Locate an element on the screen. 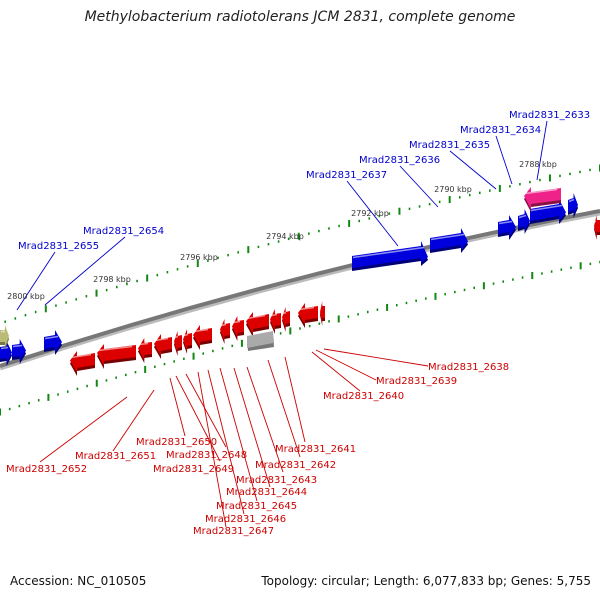 The height and width of the screenshot is (600, 600). scale-label: 2798 kbp is located at coordinates (112, 279).